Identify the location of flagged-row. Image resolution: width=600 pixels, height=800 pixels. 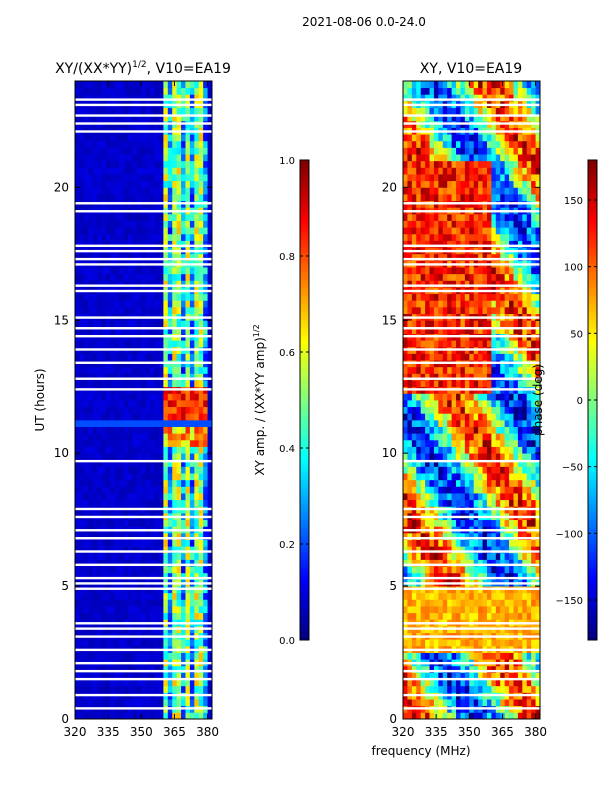
(143, 509).